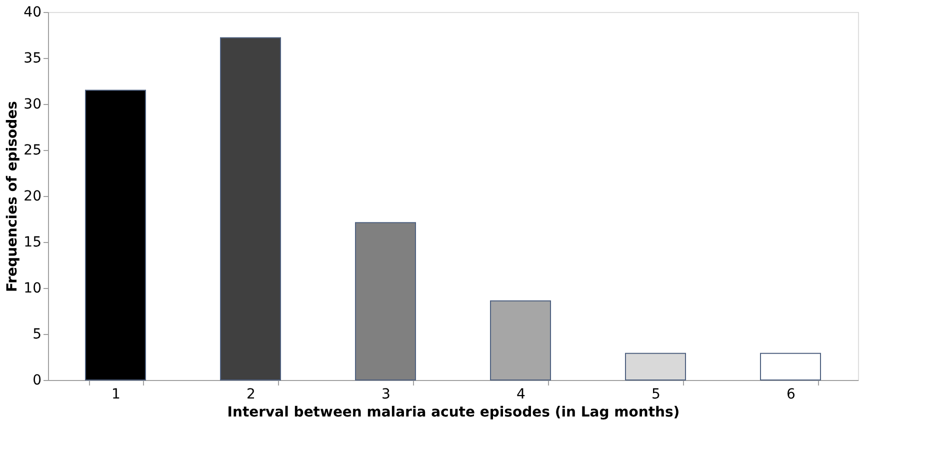 The image size is (939, 475). I want to click on y-tick-label: 30, so click(33, 104).